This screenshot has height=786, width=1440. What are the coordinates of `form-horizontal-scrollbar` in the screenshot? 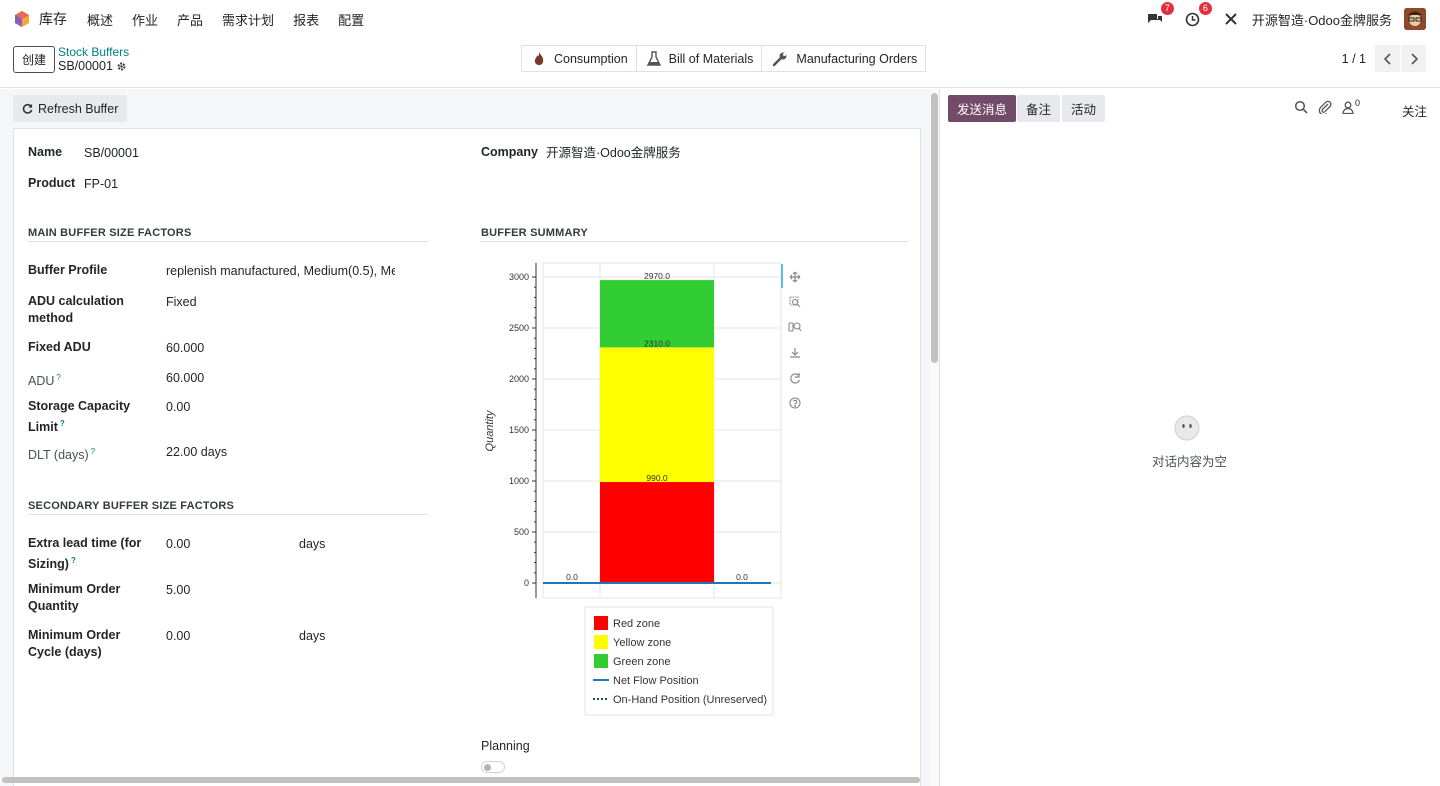 It's located at (465, 780).